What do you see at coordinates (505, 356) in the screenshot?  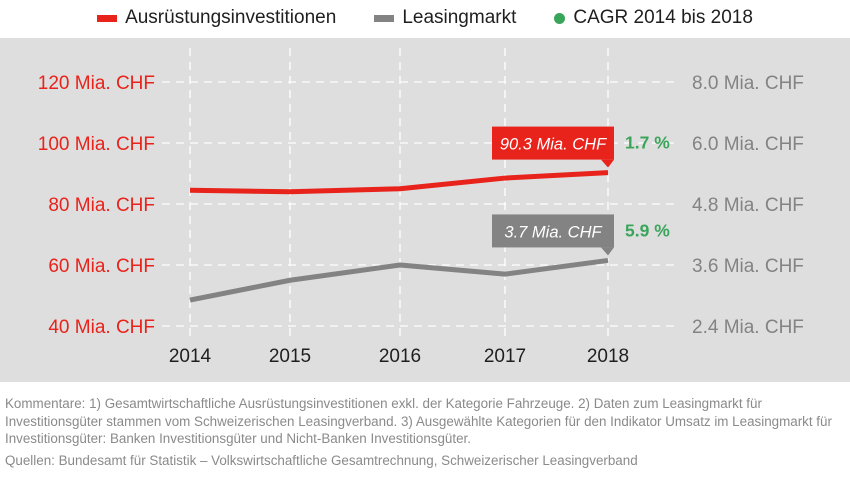 I see `x-tick-label: 2017` at bounding box center [505, 356].